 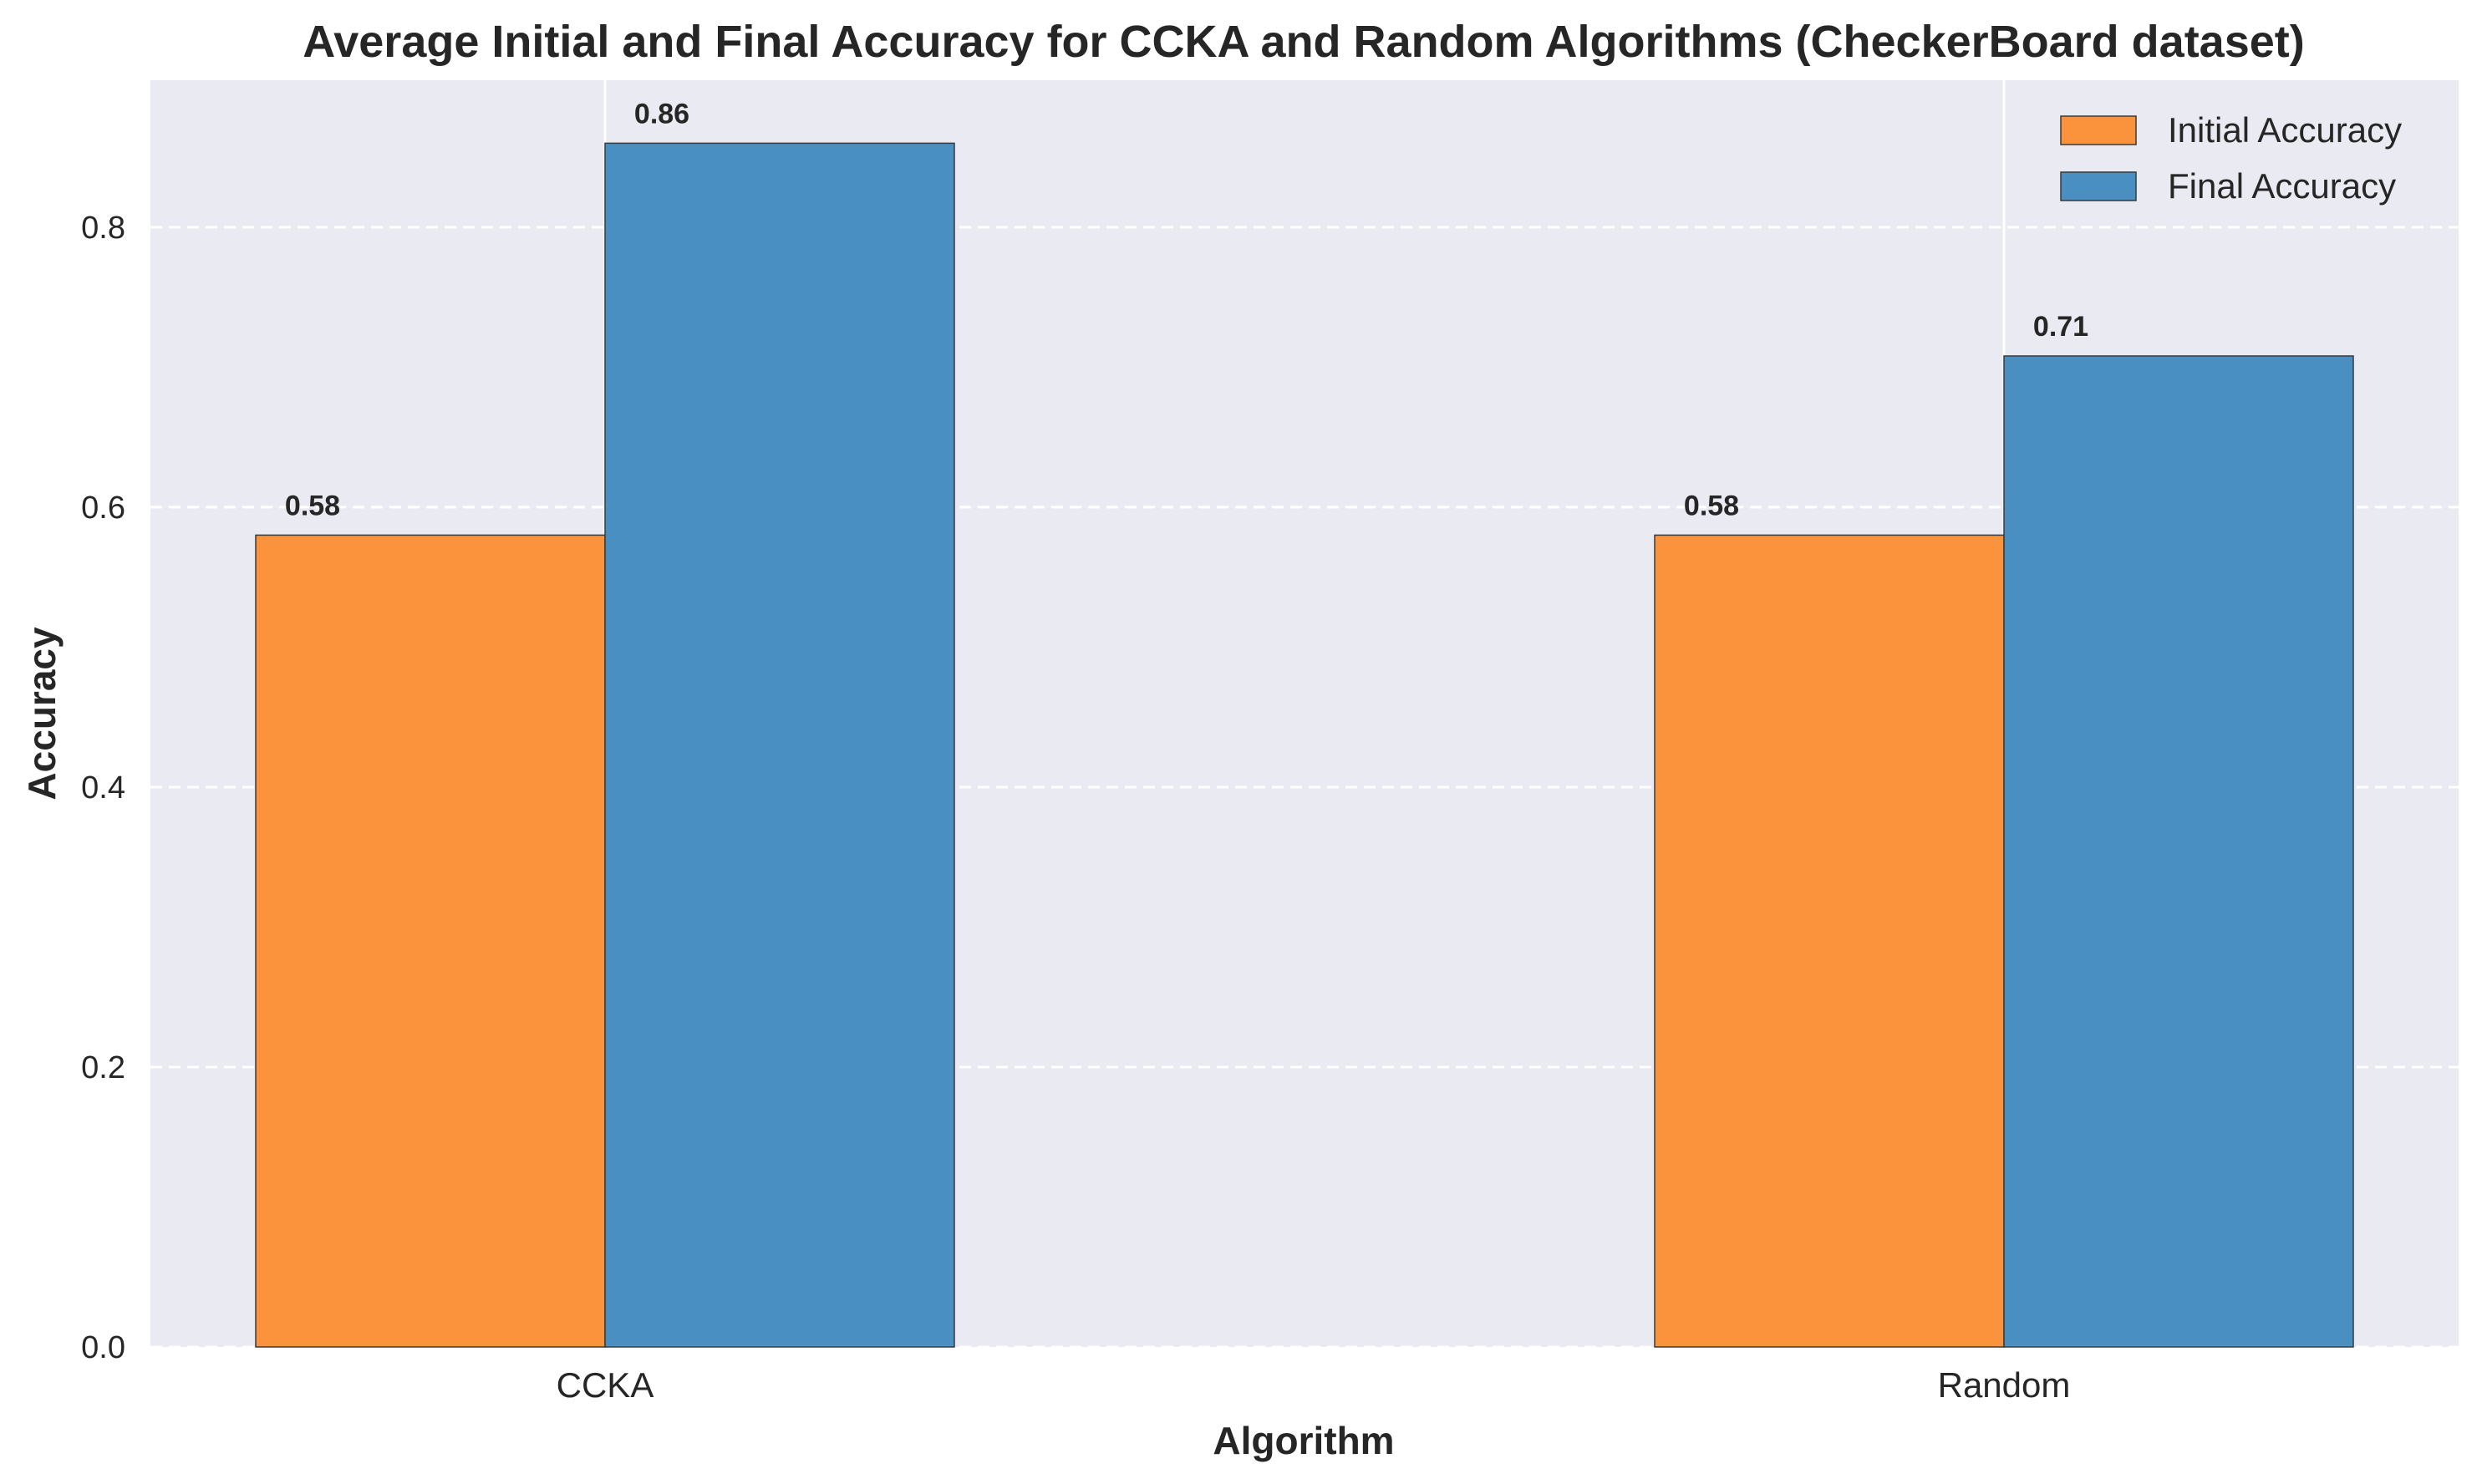 I want to click on bar-ccka-final-accuracy, so click(x=779, y=745).